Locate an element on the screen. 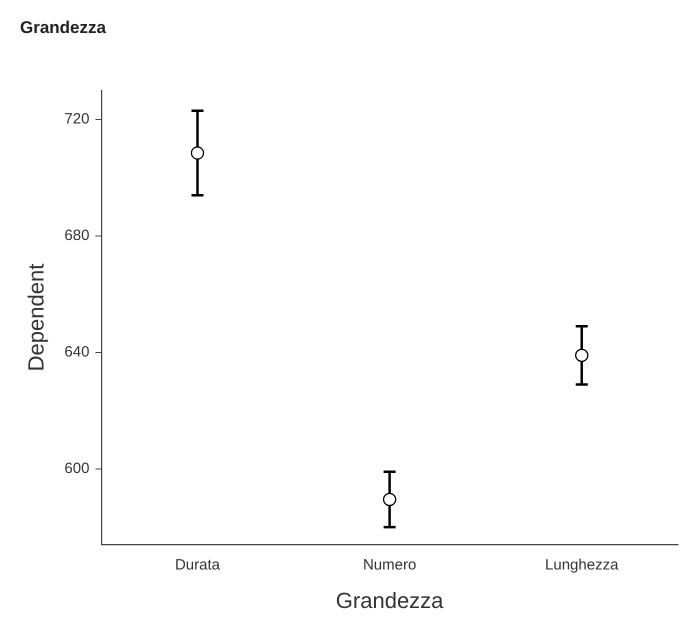 This screenshot has height=629, width=685. x-tick-label: Lunghezza is located at coordinates (582, 565).